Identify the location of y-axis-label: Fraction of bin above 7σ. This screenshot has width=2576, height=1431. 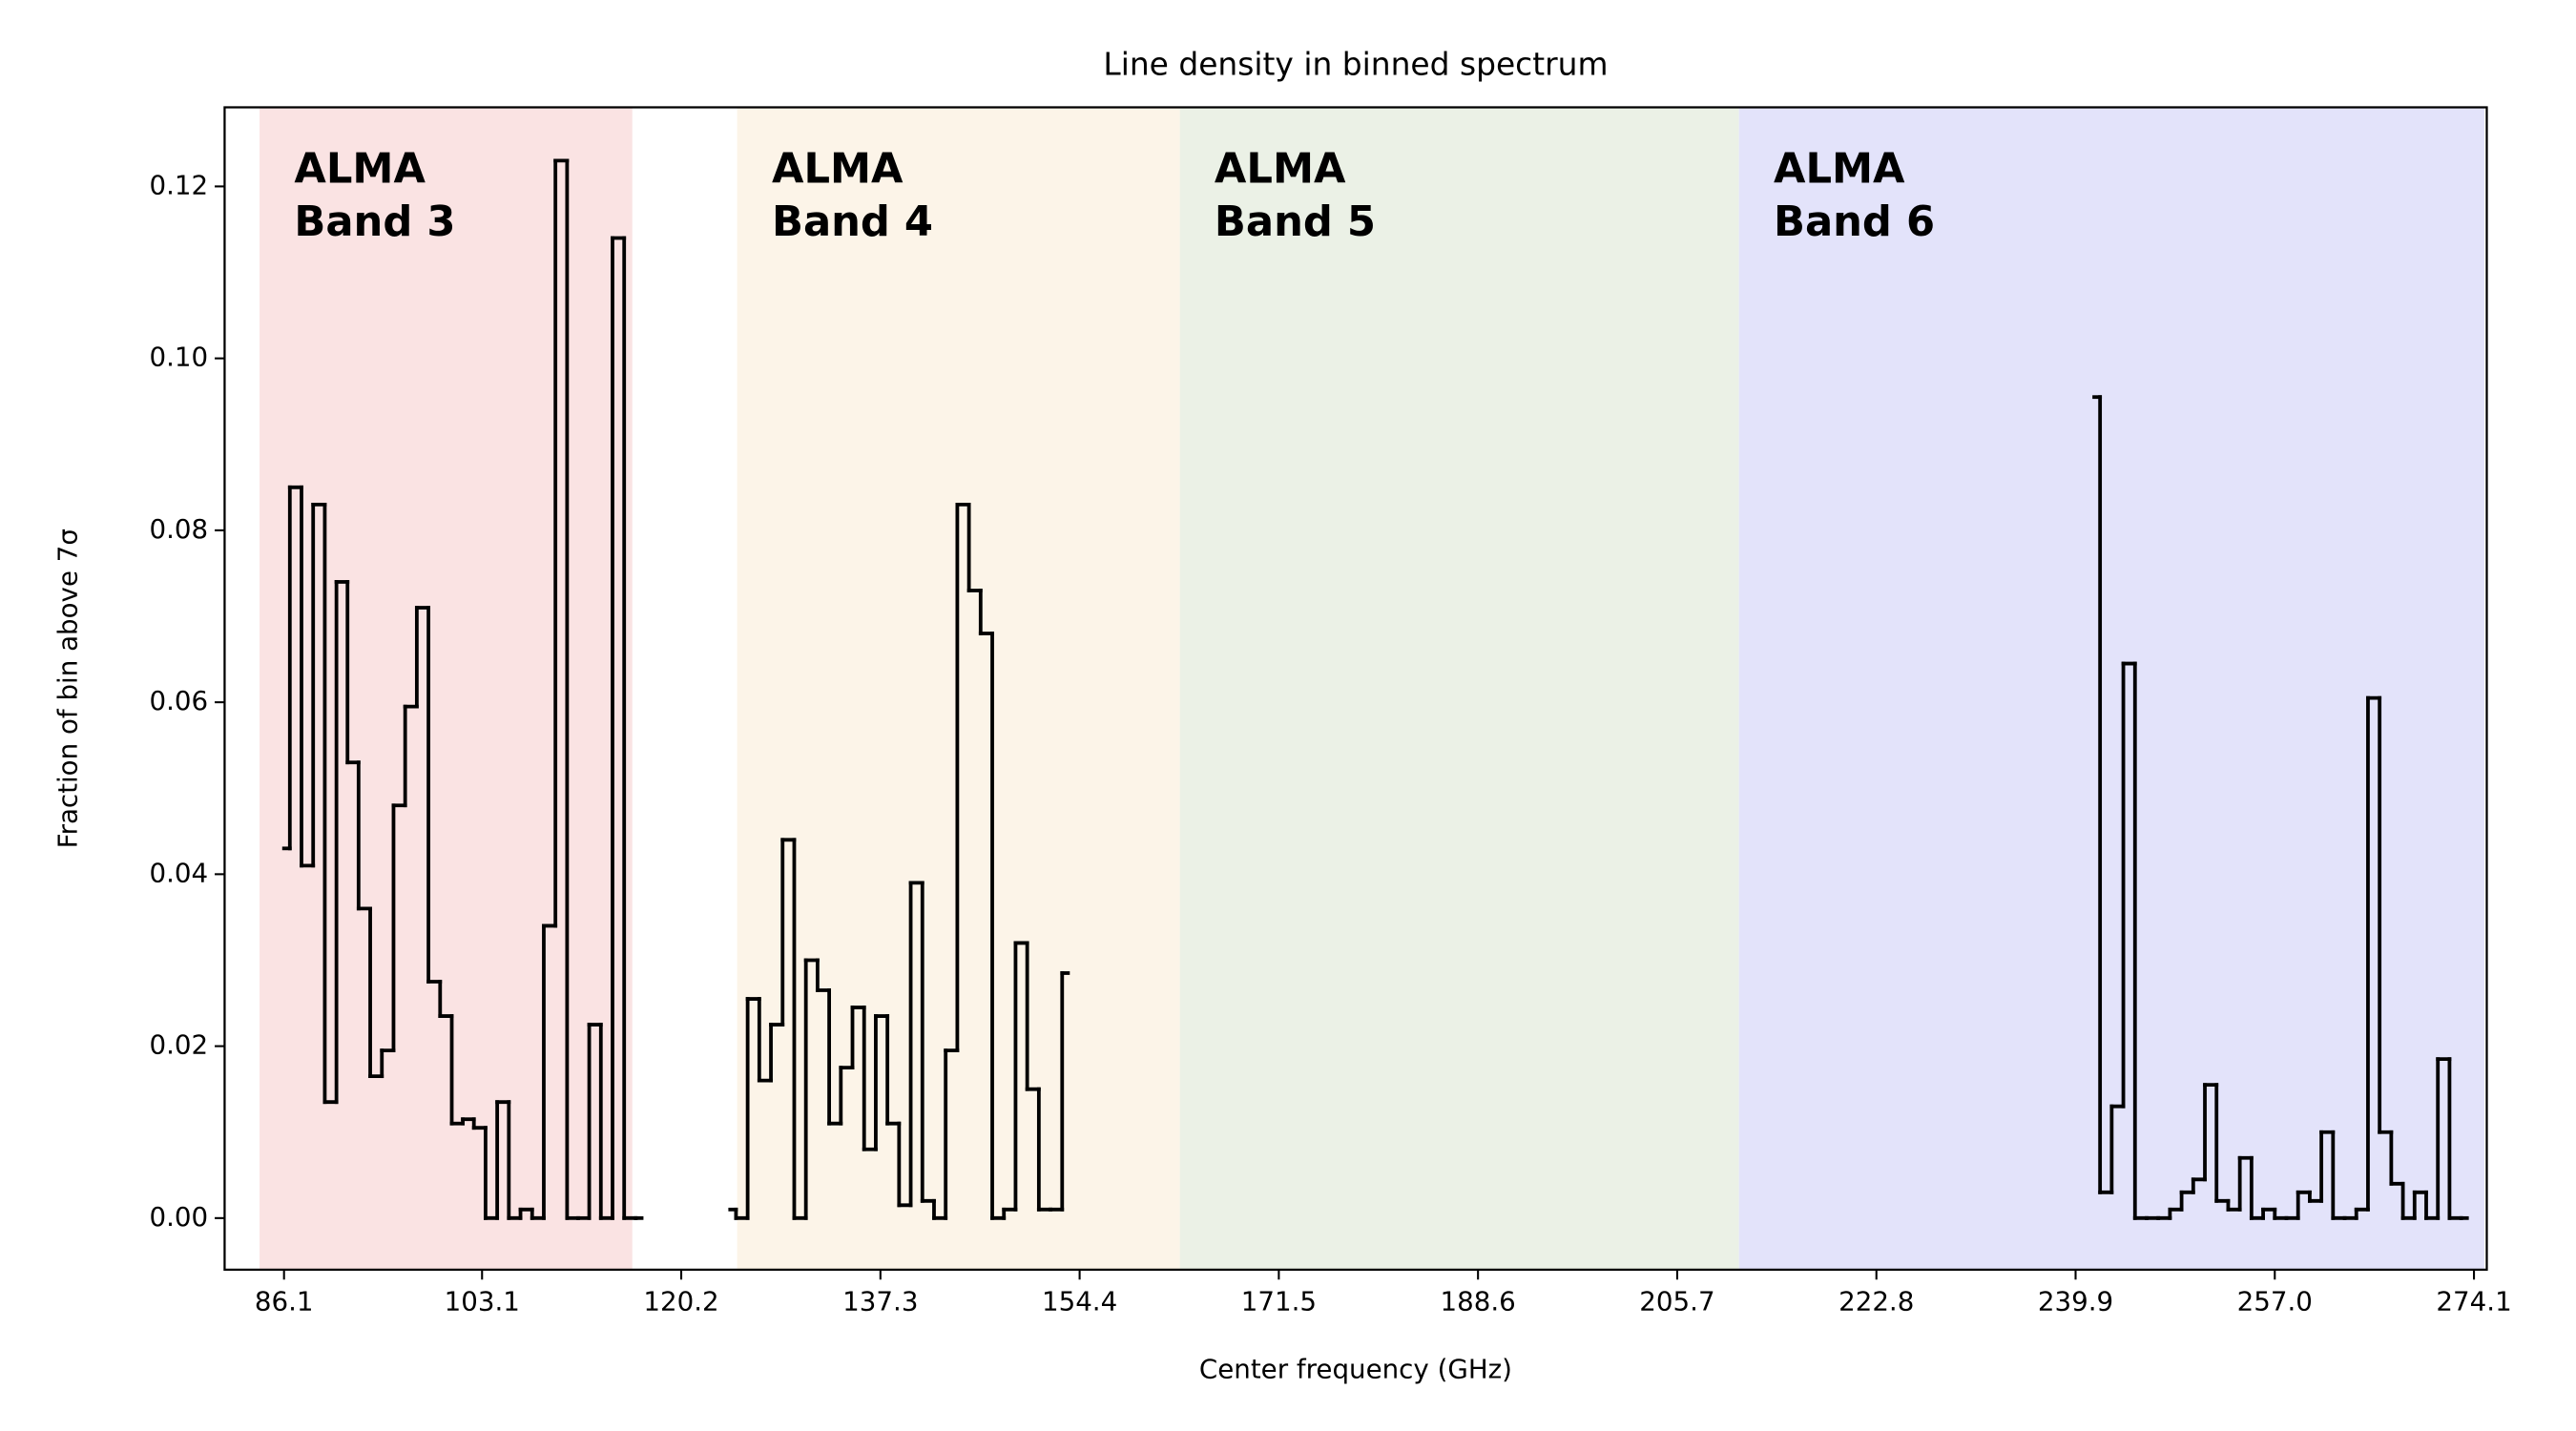
(68, 688).